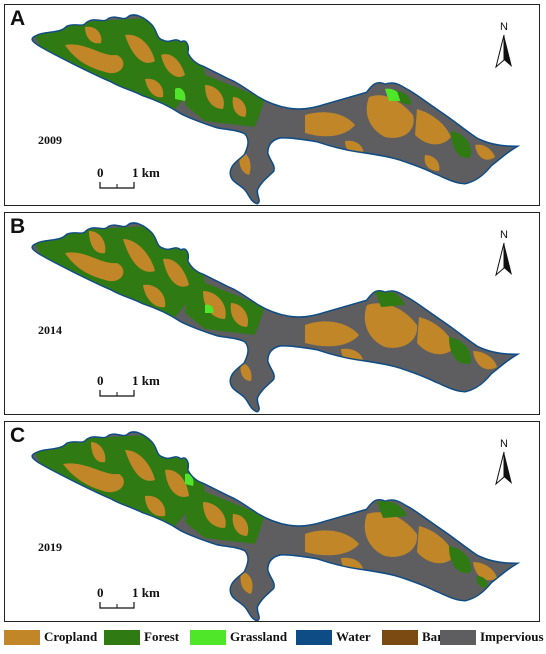 The image size is (546, 654). Describe the element at coordinates (50, 140) in the screenshot. I see `year-label: 2009` at that location.